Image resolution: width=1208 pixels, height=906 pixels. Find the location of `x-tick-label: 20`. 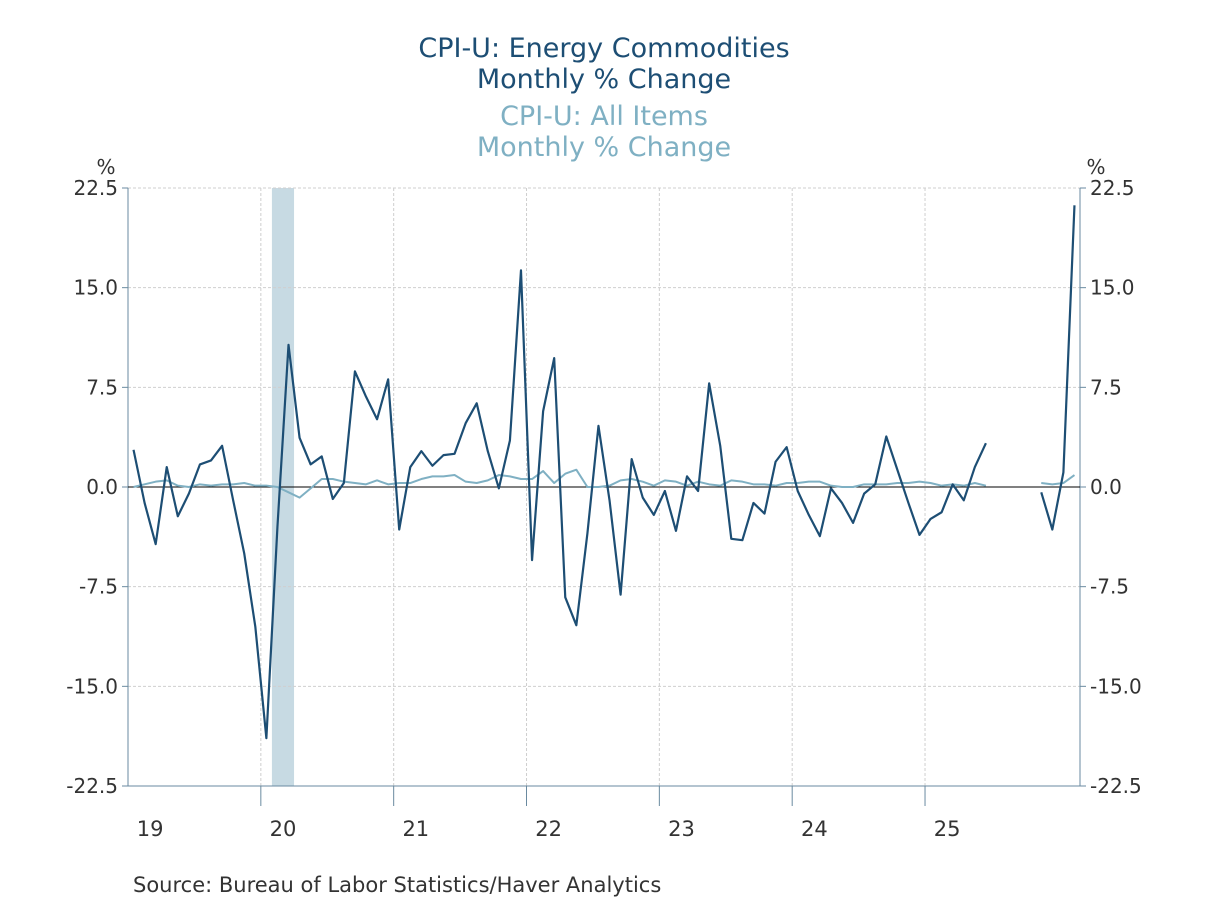

x-tick-label: 20 is located at coordinates (283, 829).